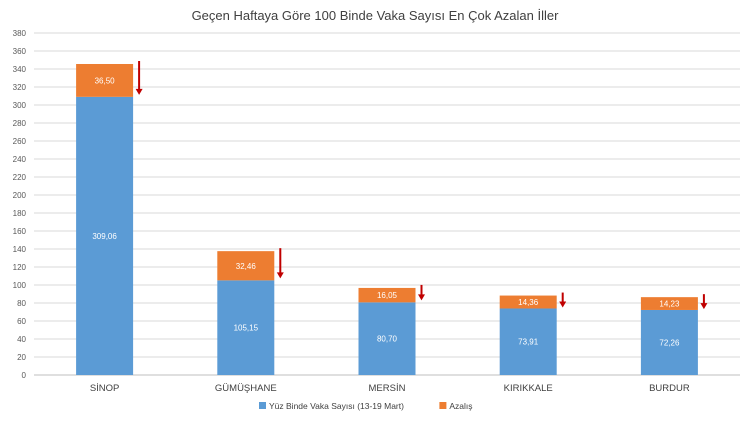 This screenshot has height=422, width=750. What do you see at coordinates (24, 375) in the screenshot?
I see `y-tick-label: 0` at bounding box center [24, 375].